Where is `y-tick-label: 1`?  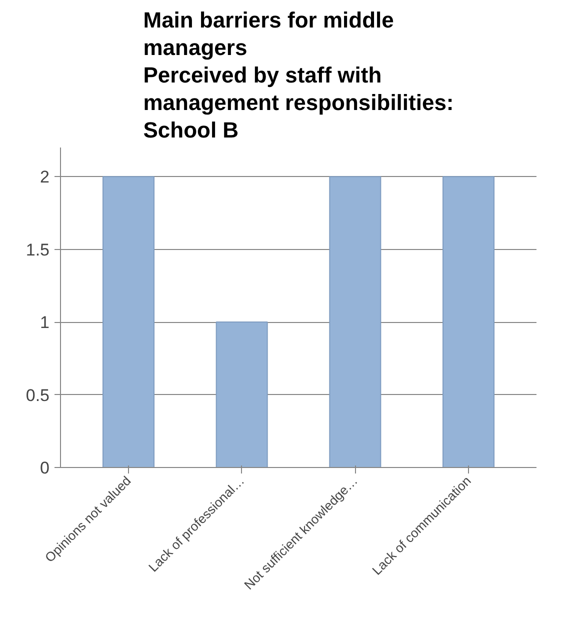 y-tick-label: 1 is located at coordinates (45, 322).